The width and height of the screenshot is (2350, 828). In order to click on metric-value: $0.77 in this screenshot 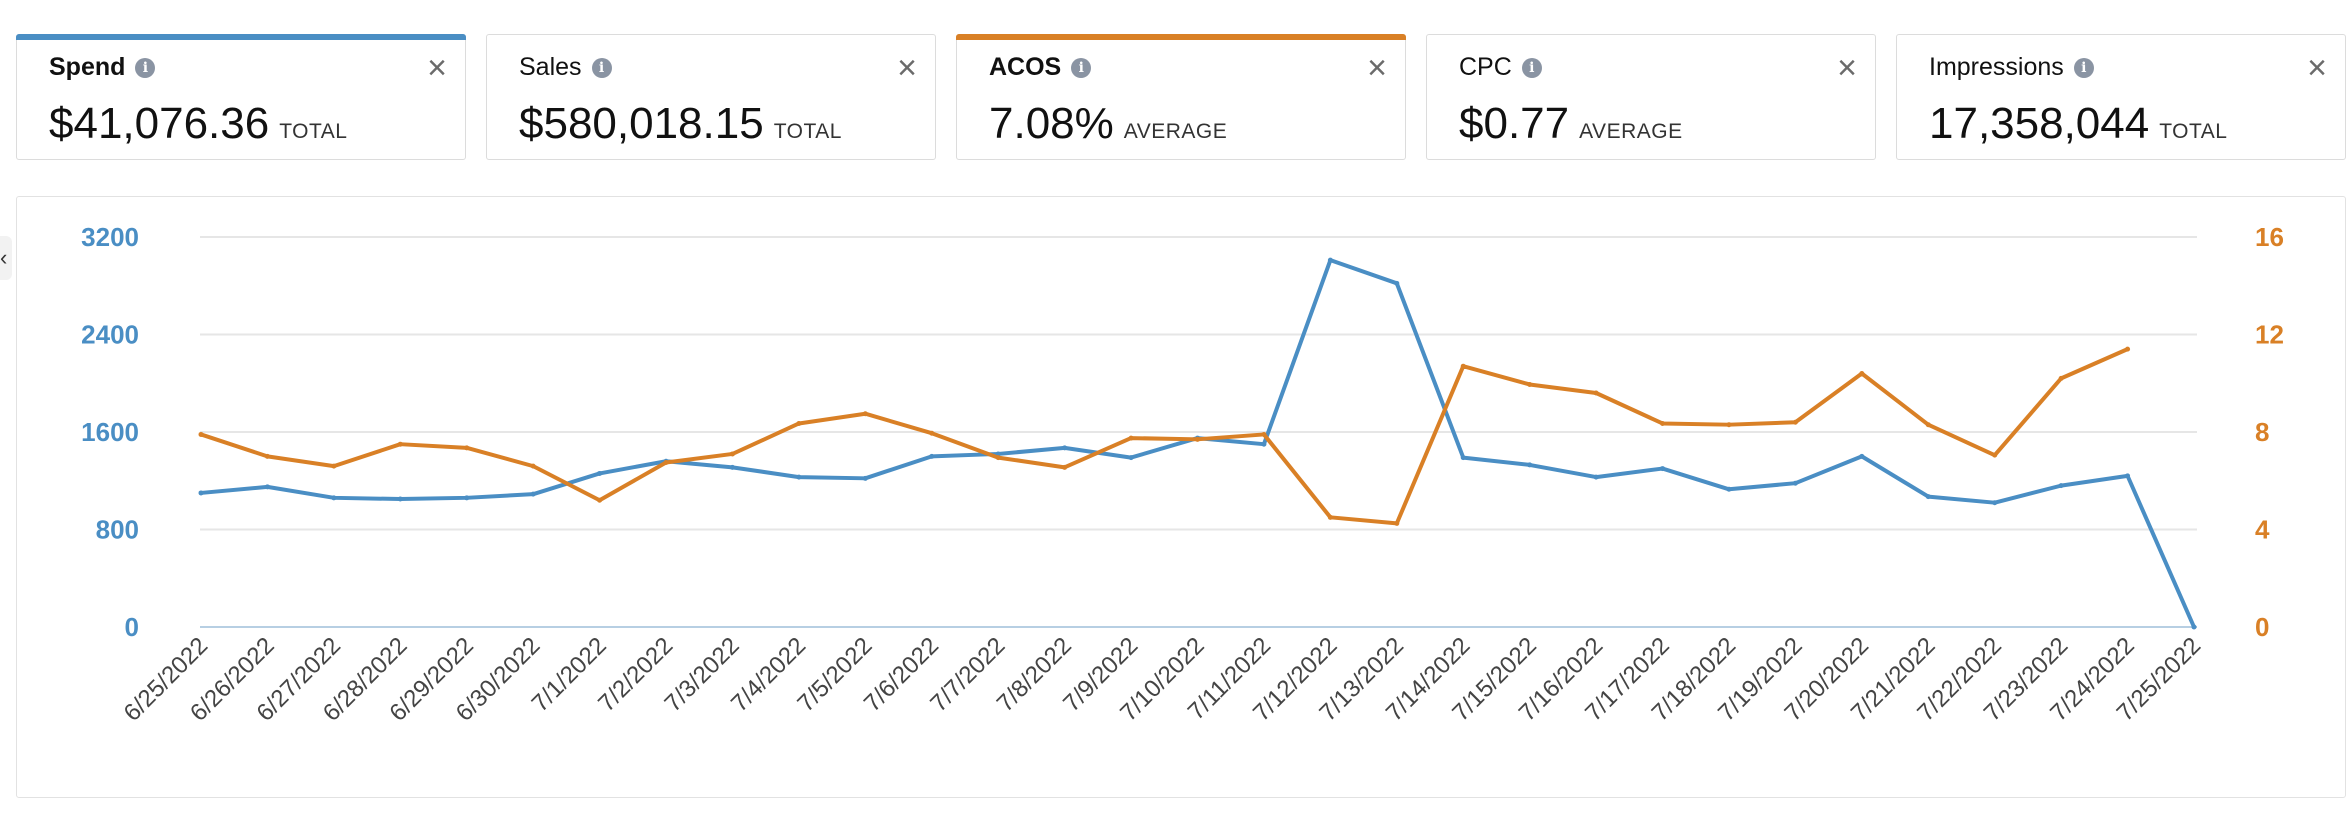, I will do `click(1514, 123)`.